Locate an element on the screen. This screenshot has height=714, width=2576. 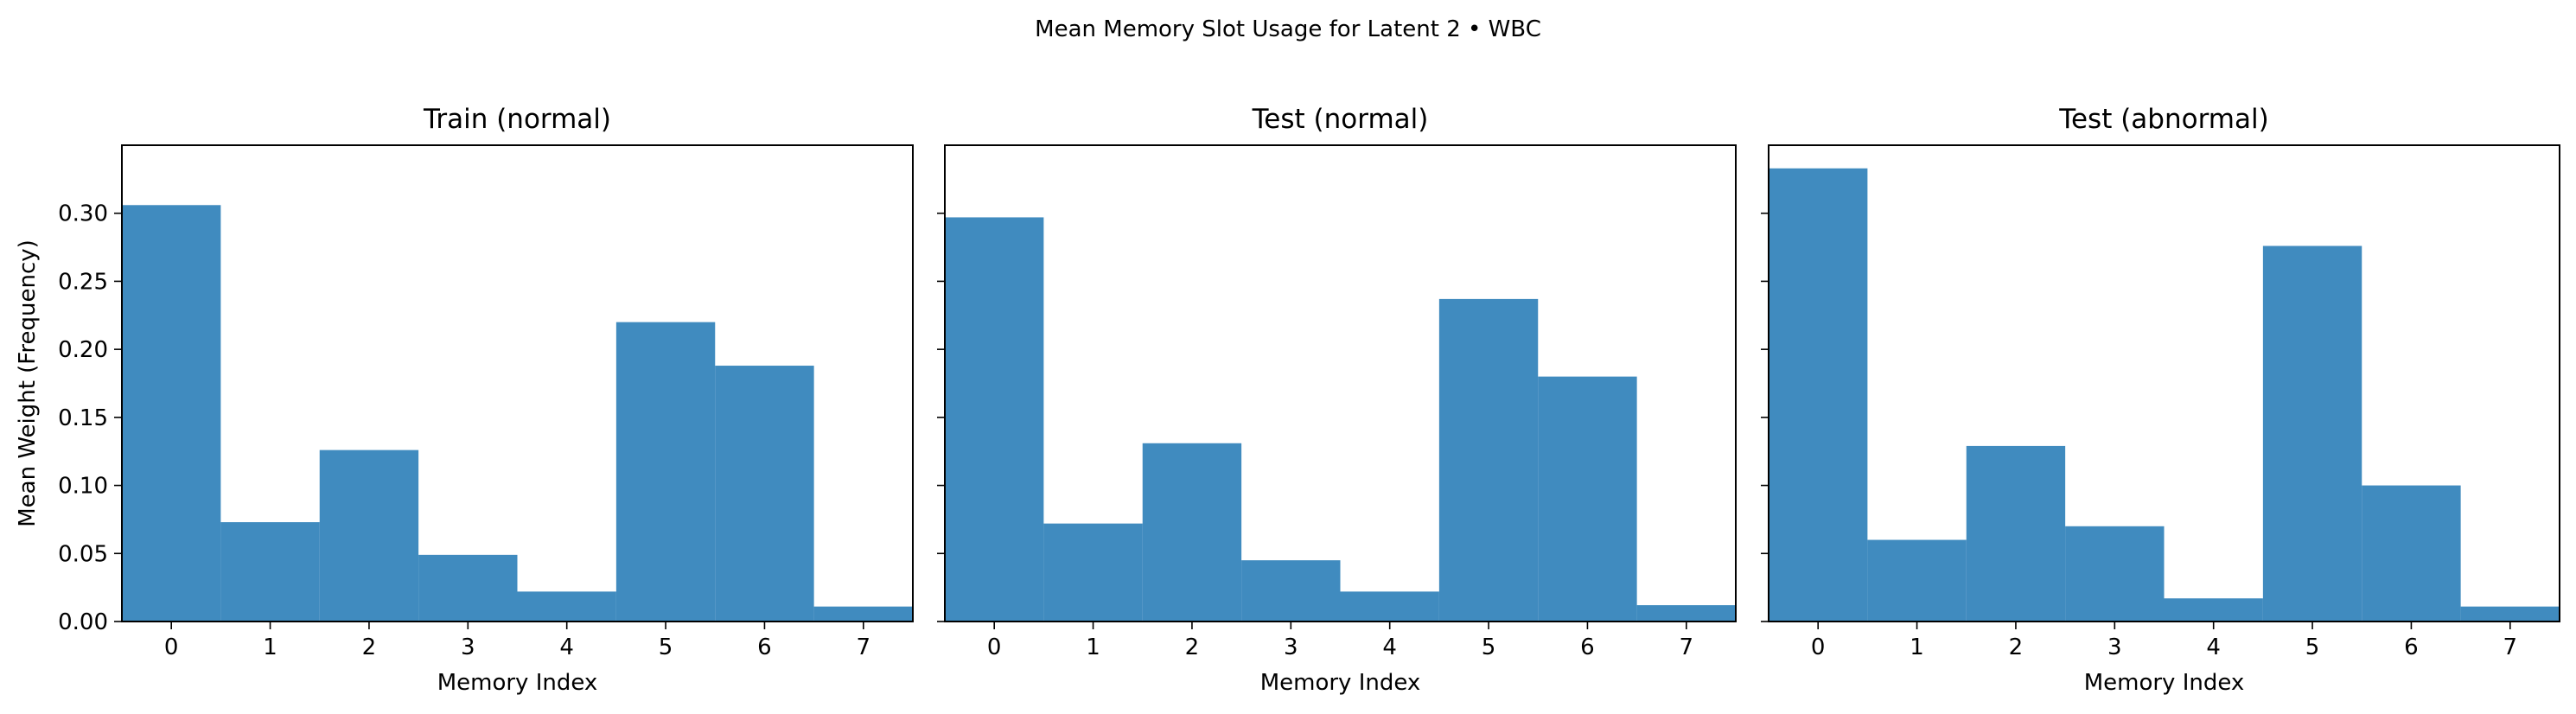
y-axis-label: Mean Weight (Frequency) is located at coordinates (28, 383).